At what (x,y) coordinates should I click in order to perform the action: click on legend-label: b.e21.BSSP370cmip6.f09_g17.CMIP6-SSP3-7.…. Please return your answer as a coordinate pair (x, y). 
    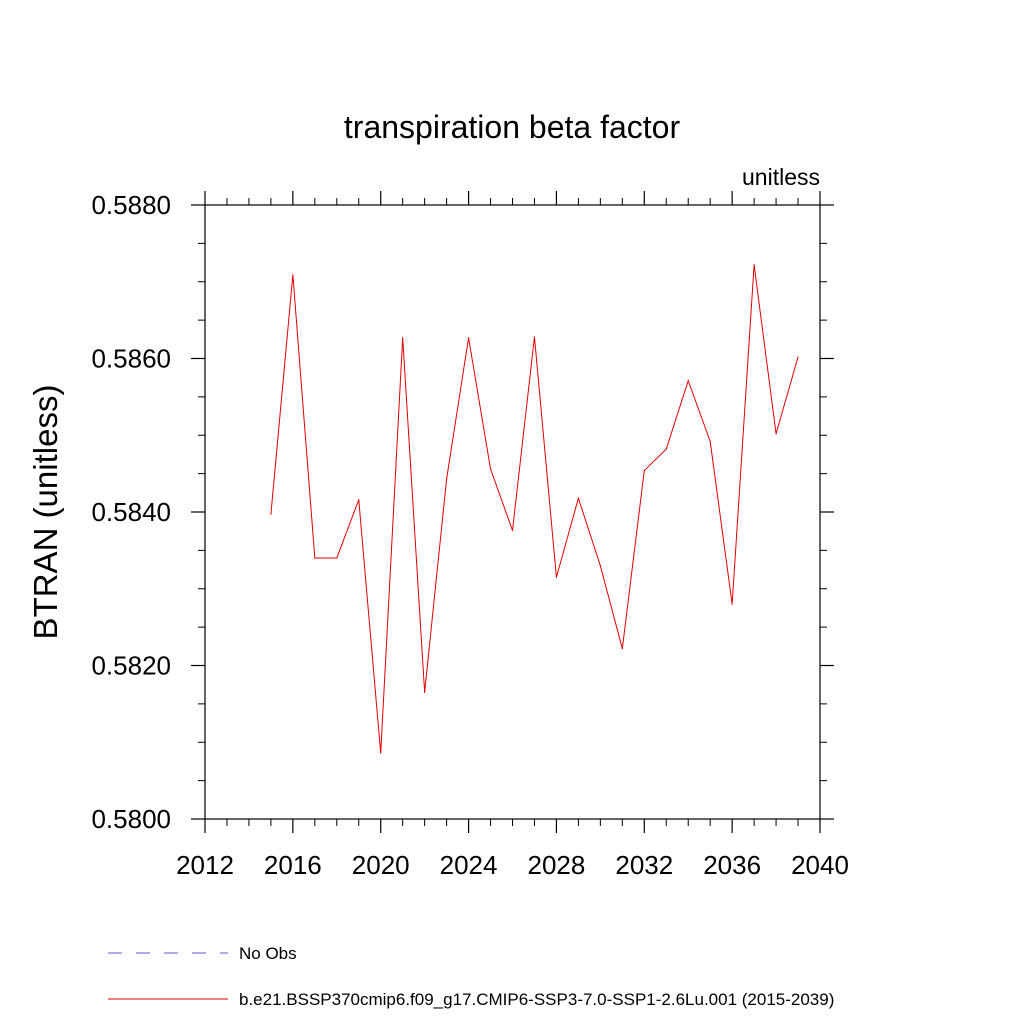
    Looking at the image, I should click on (536, 999).